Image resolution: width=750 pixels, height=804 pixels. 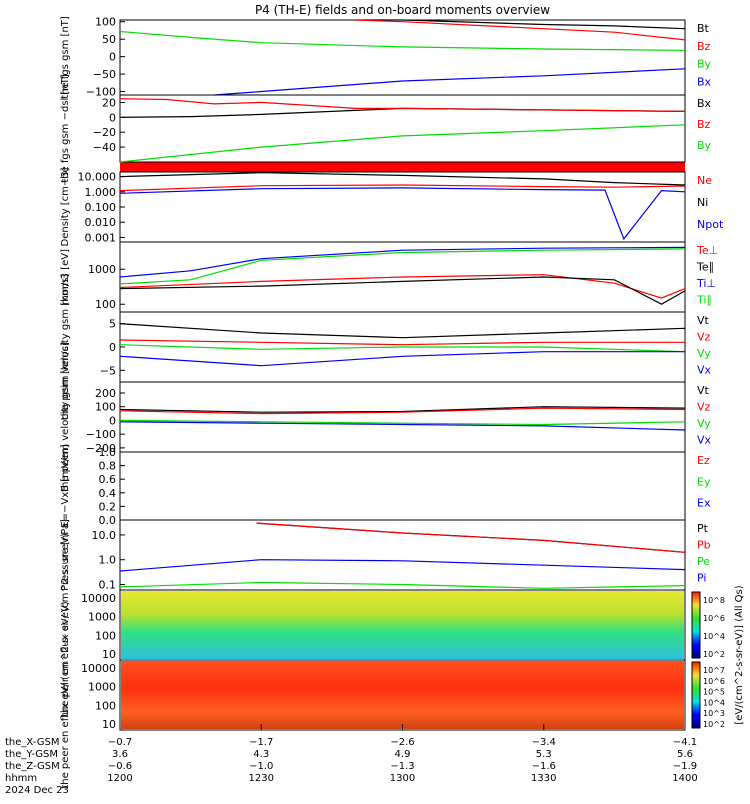 I want to click on series-line-Pi, so click(x=402, y=565).